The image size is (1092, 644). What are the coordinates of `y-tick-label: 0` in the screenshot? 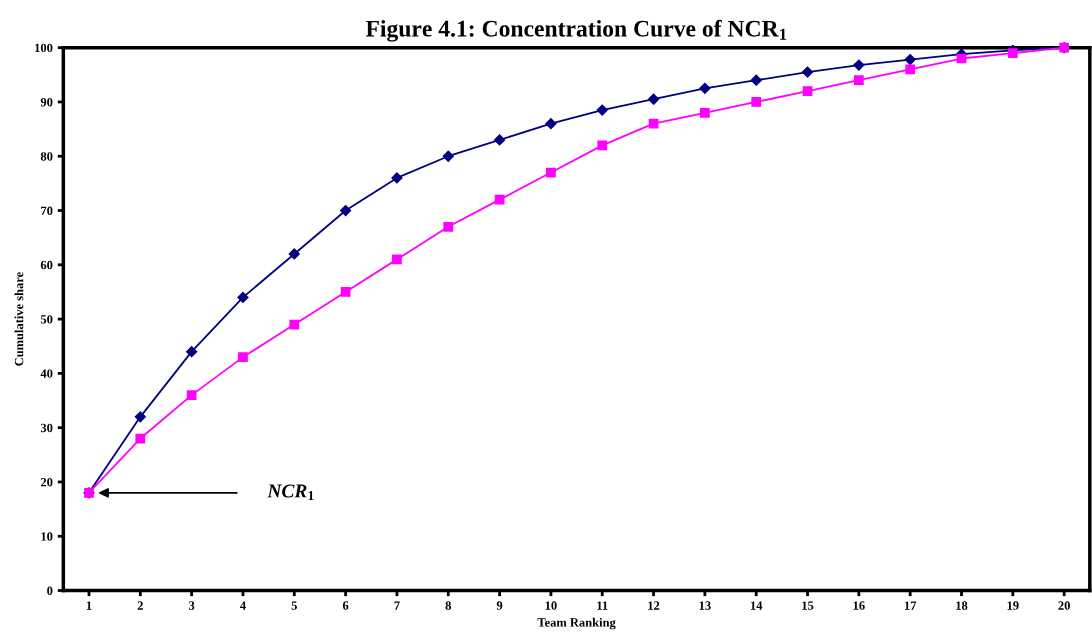 It's located at (50, 591).